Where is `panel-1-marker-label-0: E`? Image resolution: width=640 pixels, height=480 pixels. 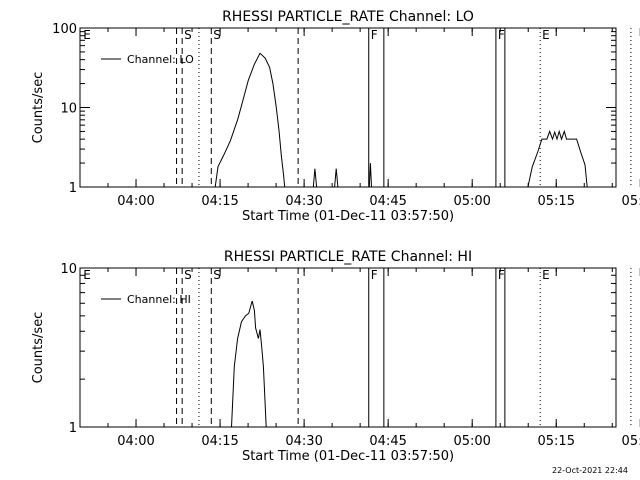
panel-1-marker-label-0: E is located at coordinates (87, 35).